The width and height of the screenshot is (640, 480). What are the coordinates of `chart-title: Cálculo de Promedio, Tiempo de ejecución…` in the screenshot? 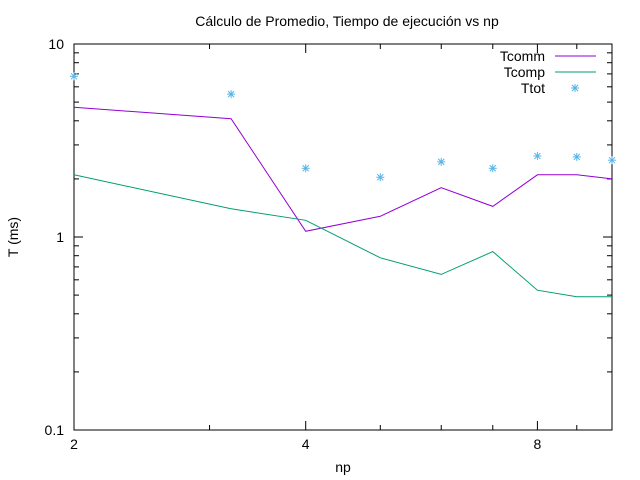 It's located at (347, 21).